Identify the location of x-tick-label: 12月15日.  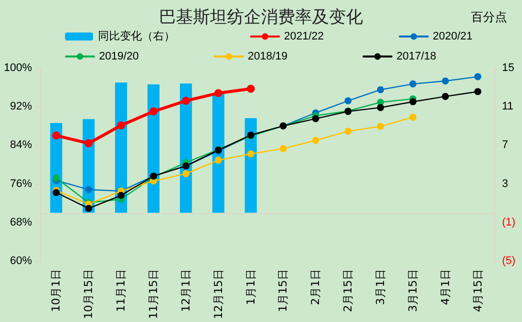
(218, 294).